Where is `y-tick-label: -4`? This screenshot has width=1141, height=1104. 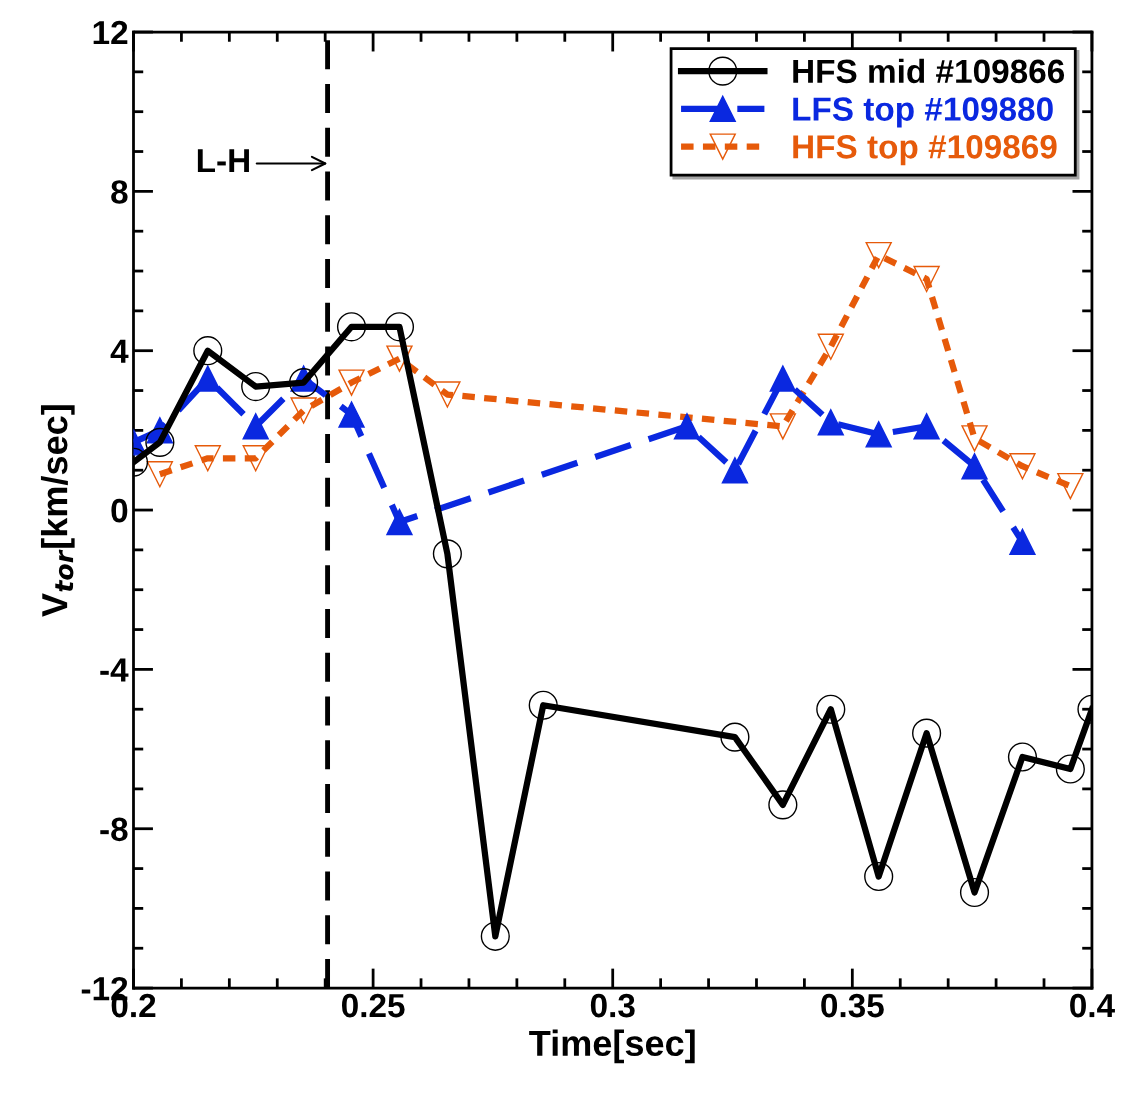 y-tick-label: -4 is located at coordinates (114, 670).